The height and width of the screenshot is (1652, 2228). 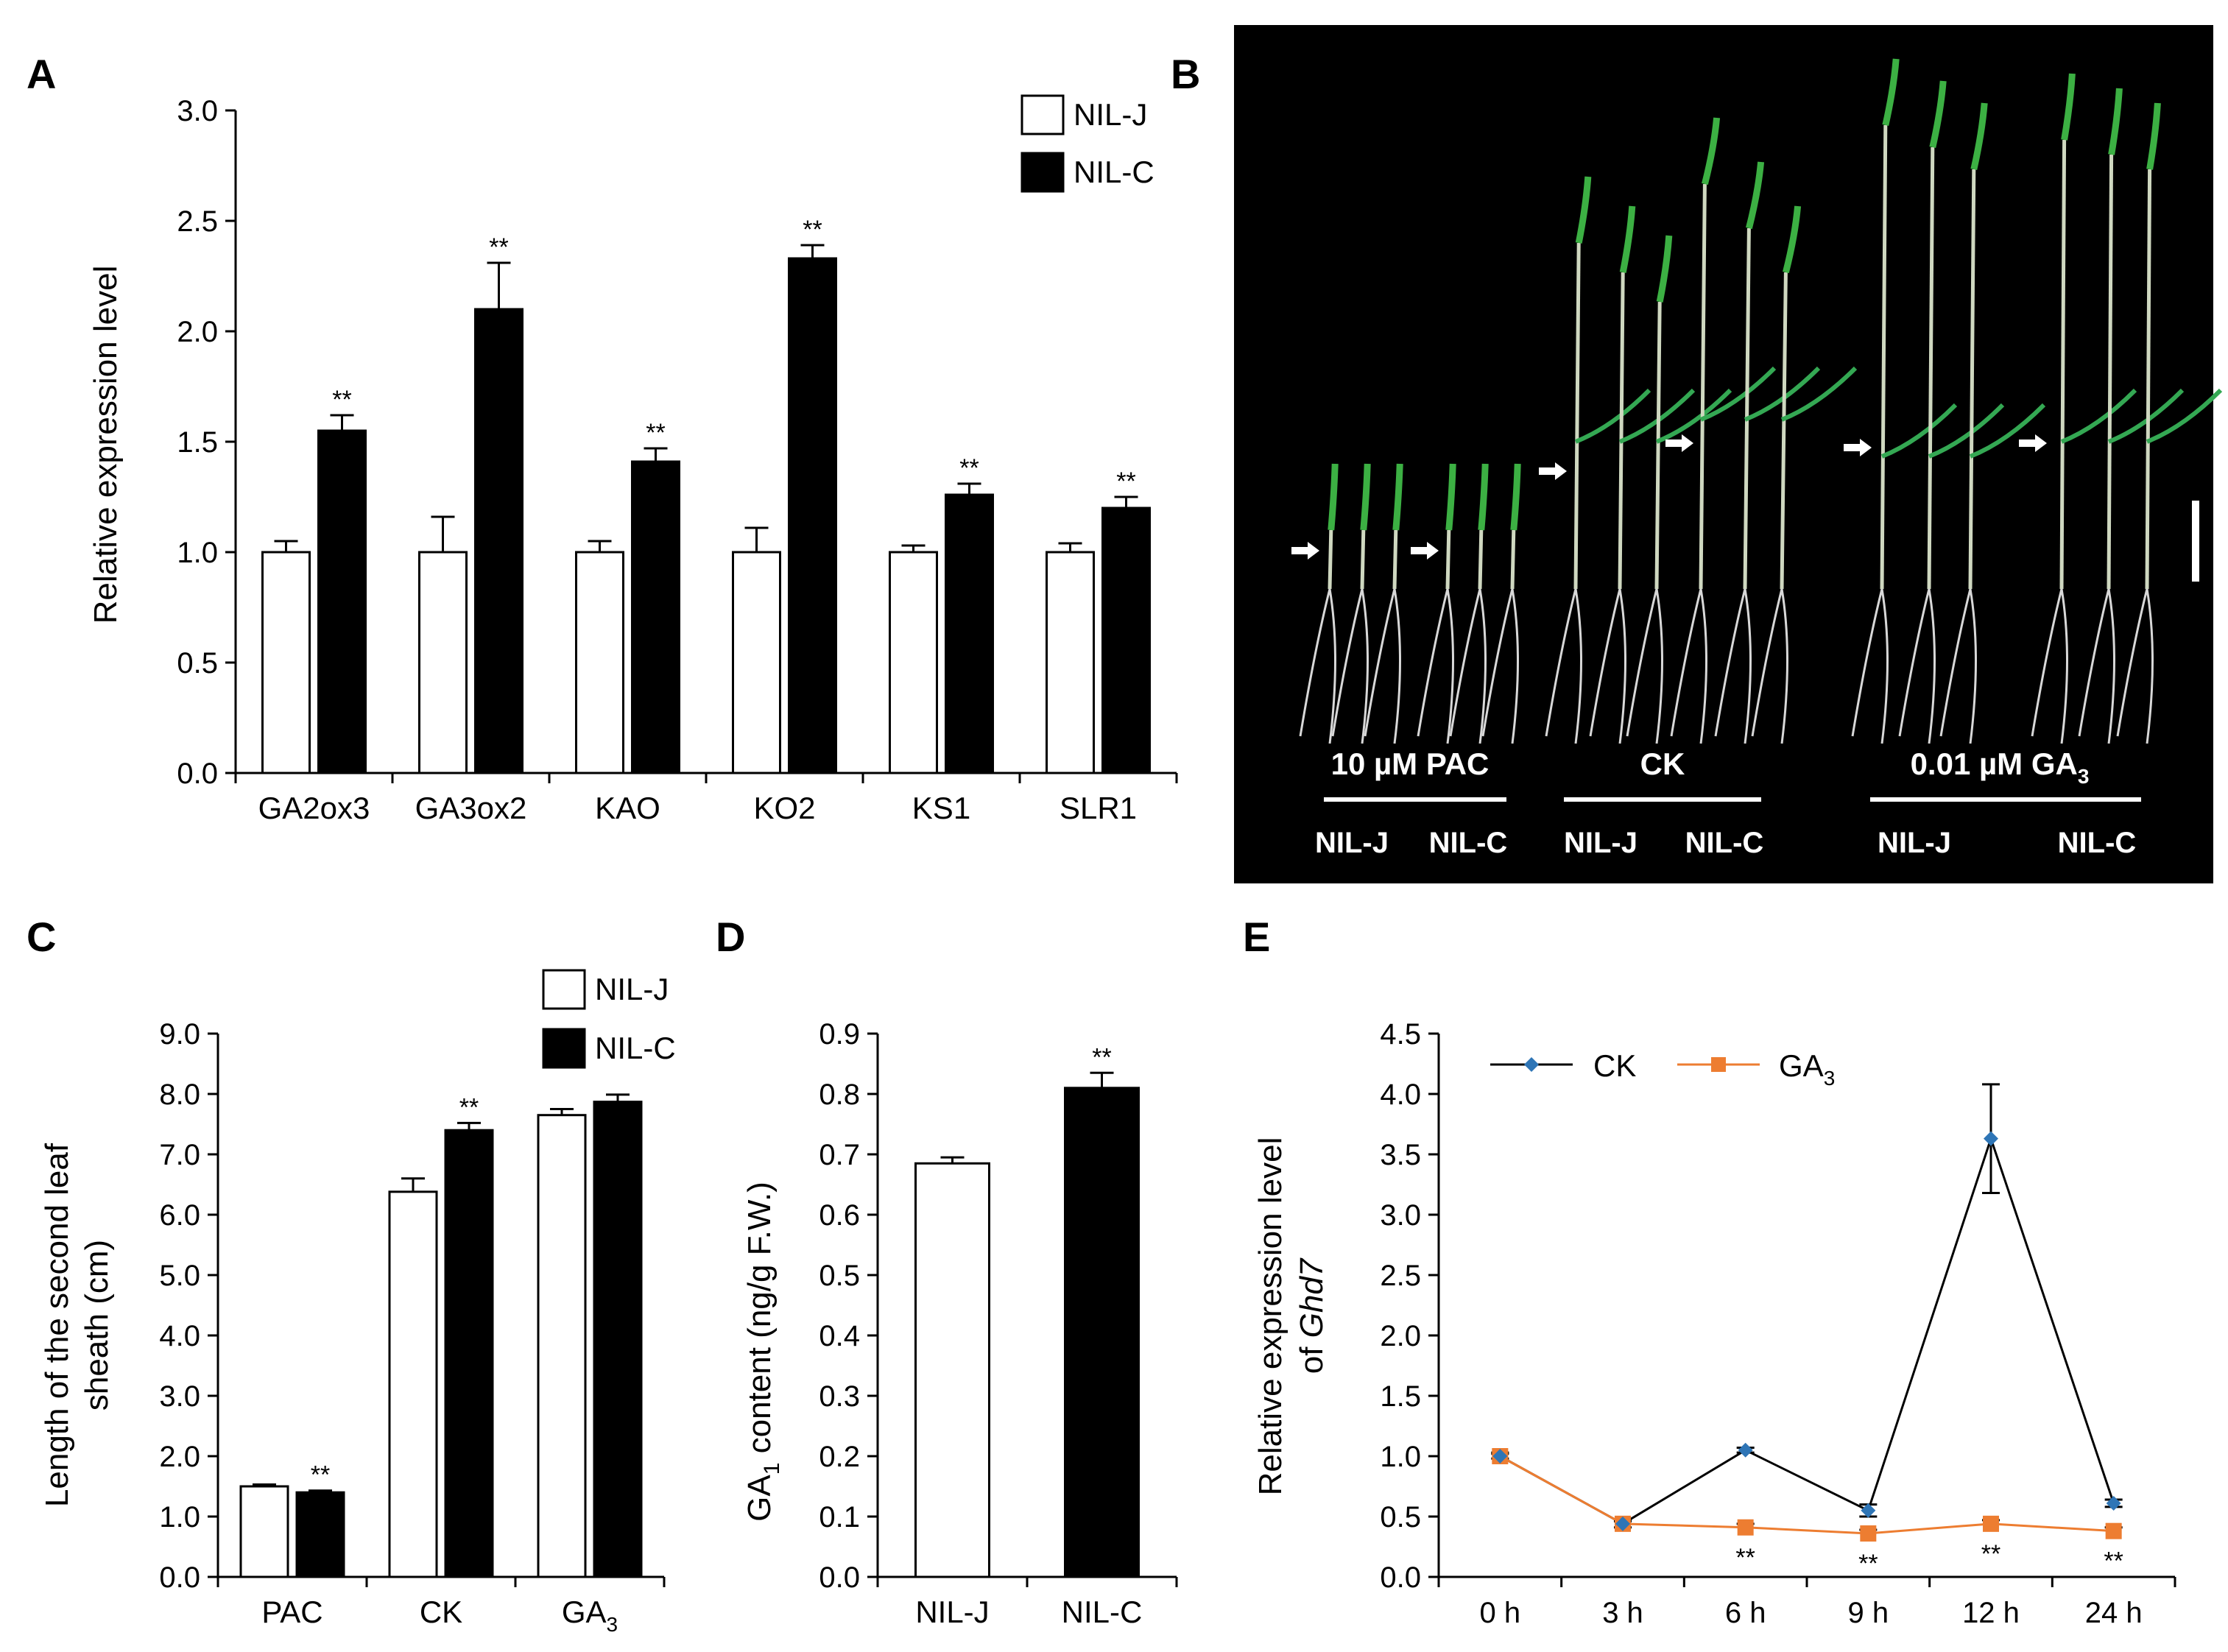 I want to click on legend-e-ck-marker, so click(x=1531, y=1064).